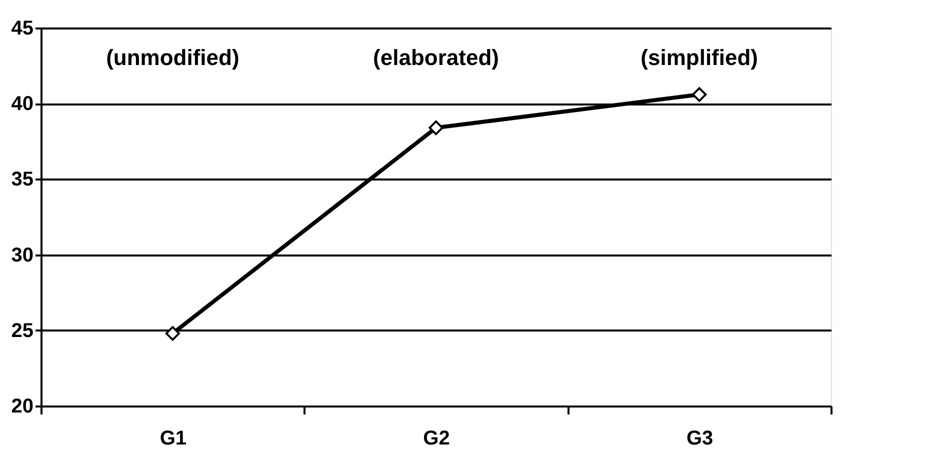  Describe the element at coordinates (173, 439) in the screenshot. I see `x-tick-label: G1` at that location.